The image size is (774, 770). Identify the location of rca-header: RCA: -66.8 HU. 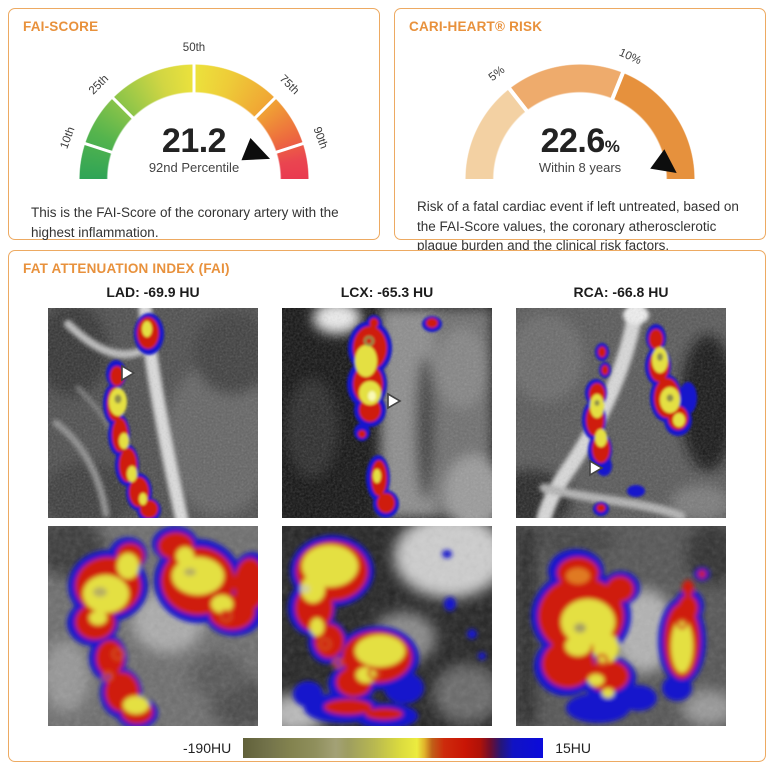
(621, 292).